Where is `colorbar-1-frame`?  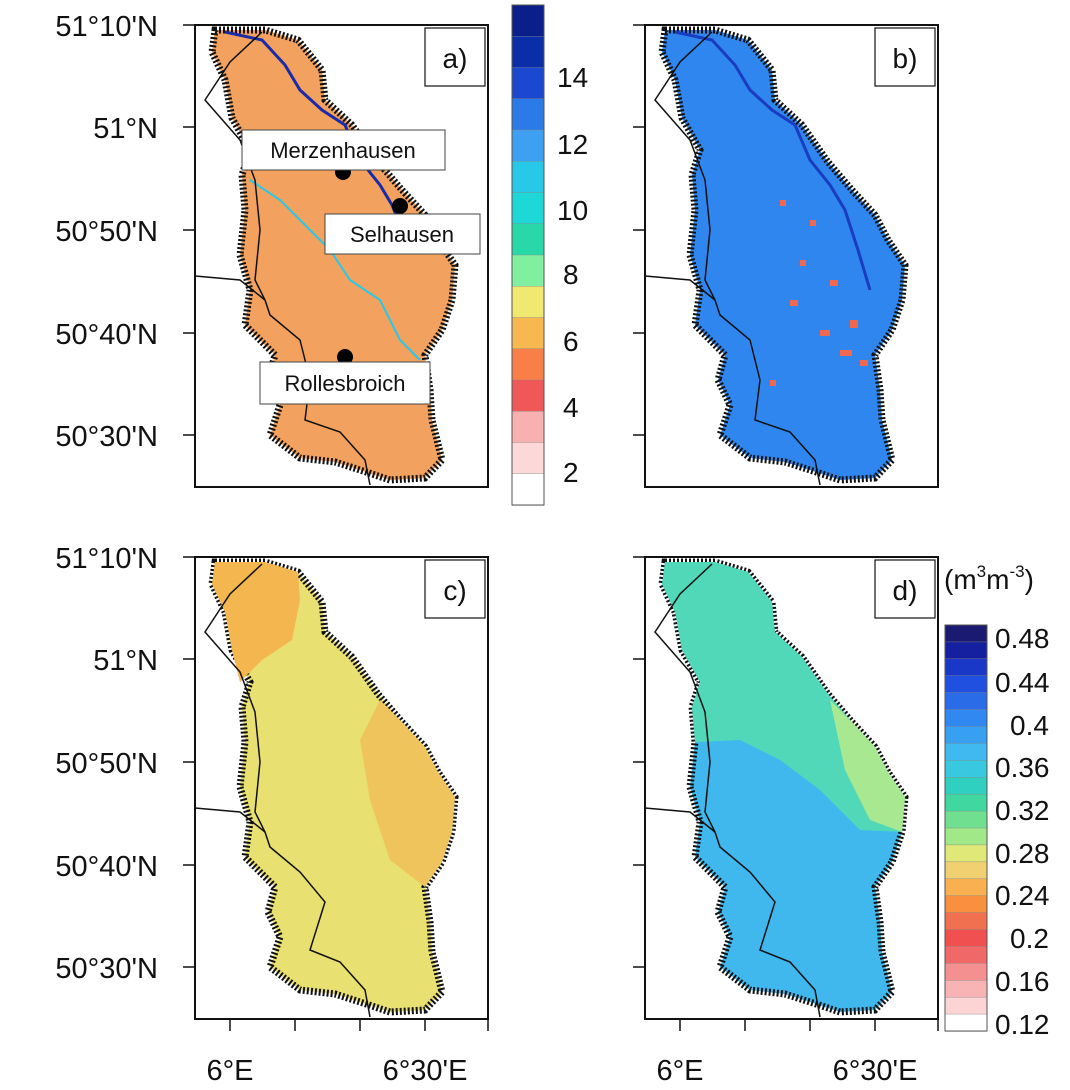 colorbar-1-frame is located at coordinates (528, 255).